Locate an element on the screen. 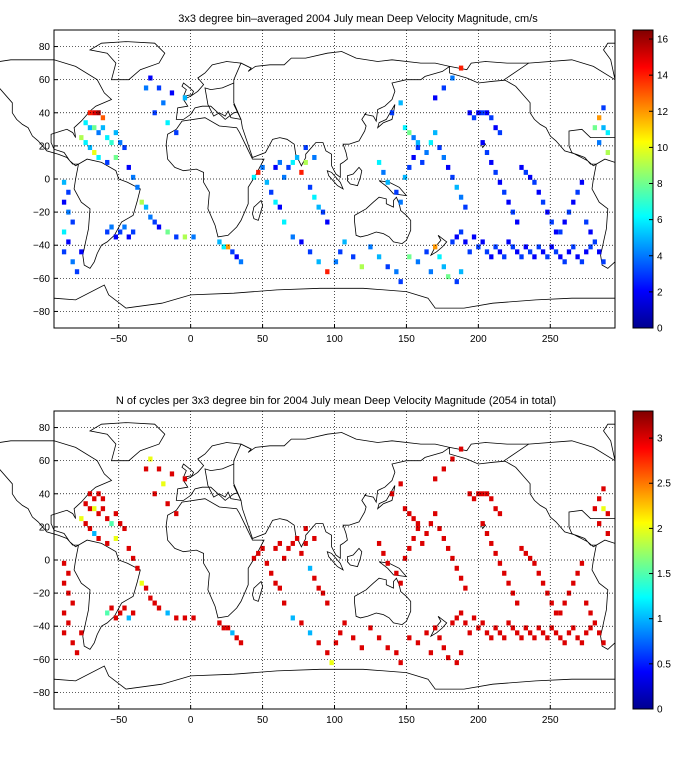  y-tick-label: 0 is located at coordinates (47, 561).